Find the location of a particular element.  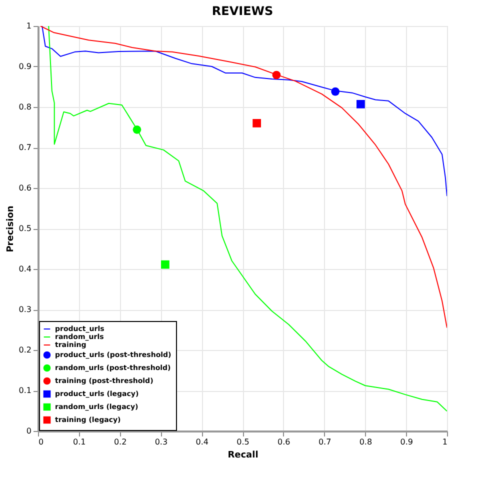

x-tick-label: 0.5 is located at coordinates (243, 442).